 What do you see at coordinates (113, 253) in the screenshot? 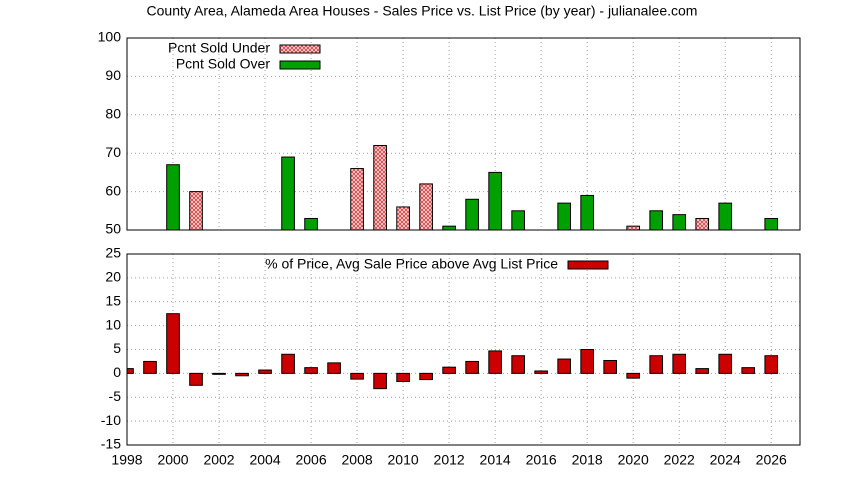
I see `y-tick-label: 25` at bounding box center [113, 253].